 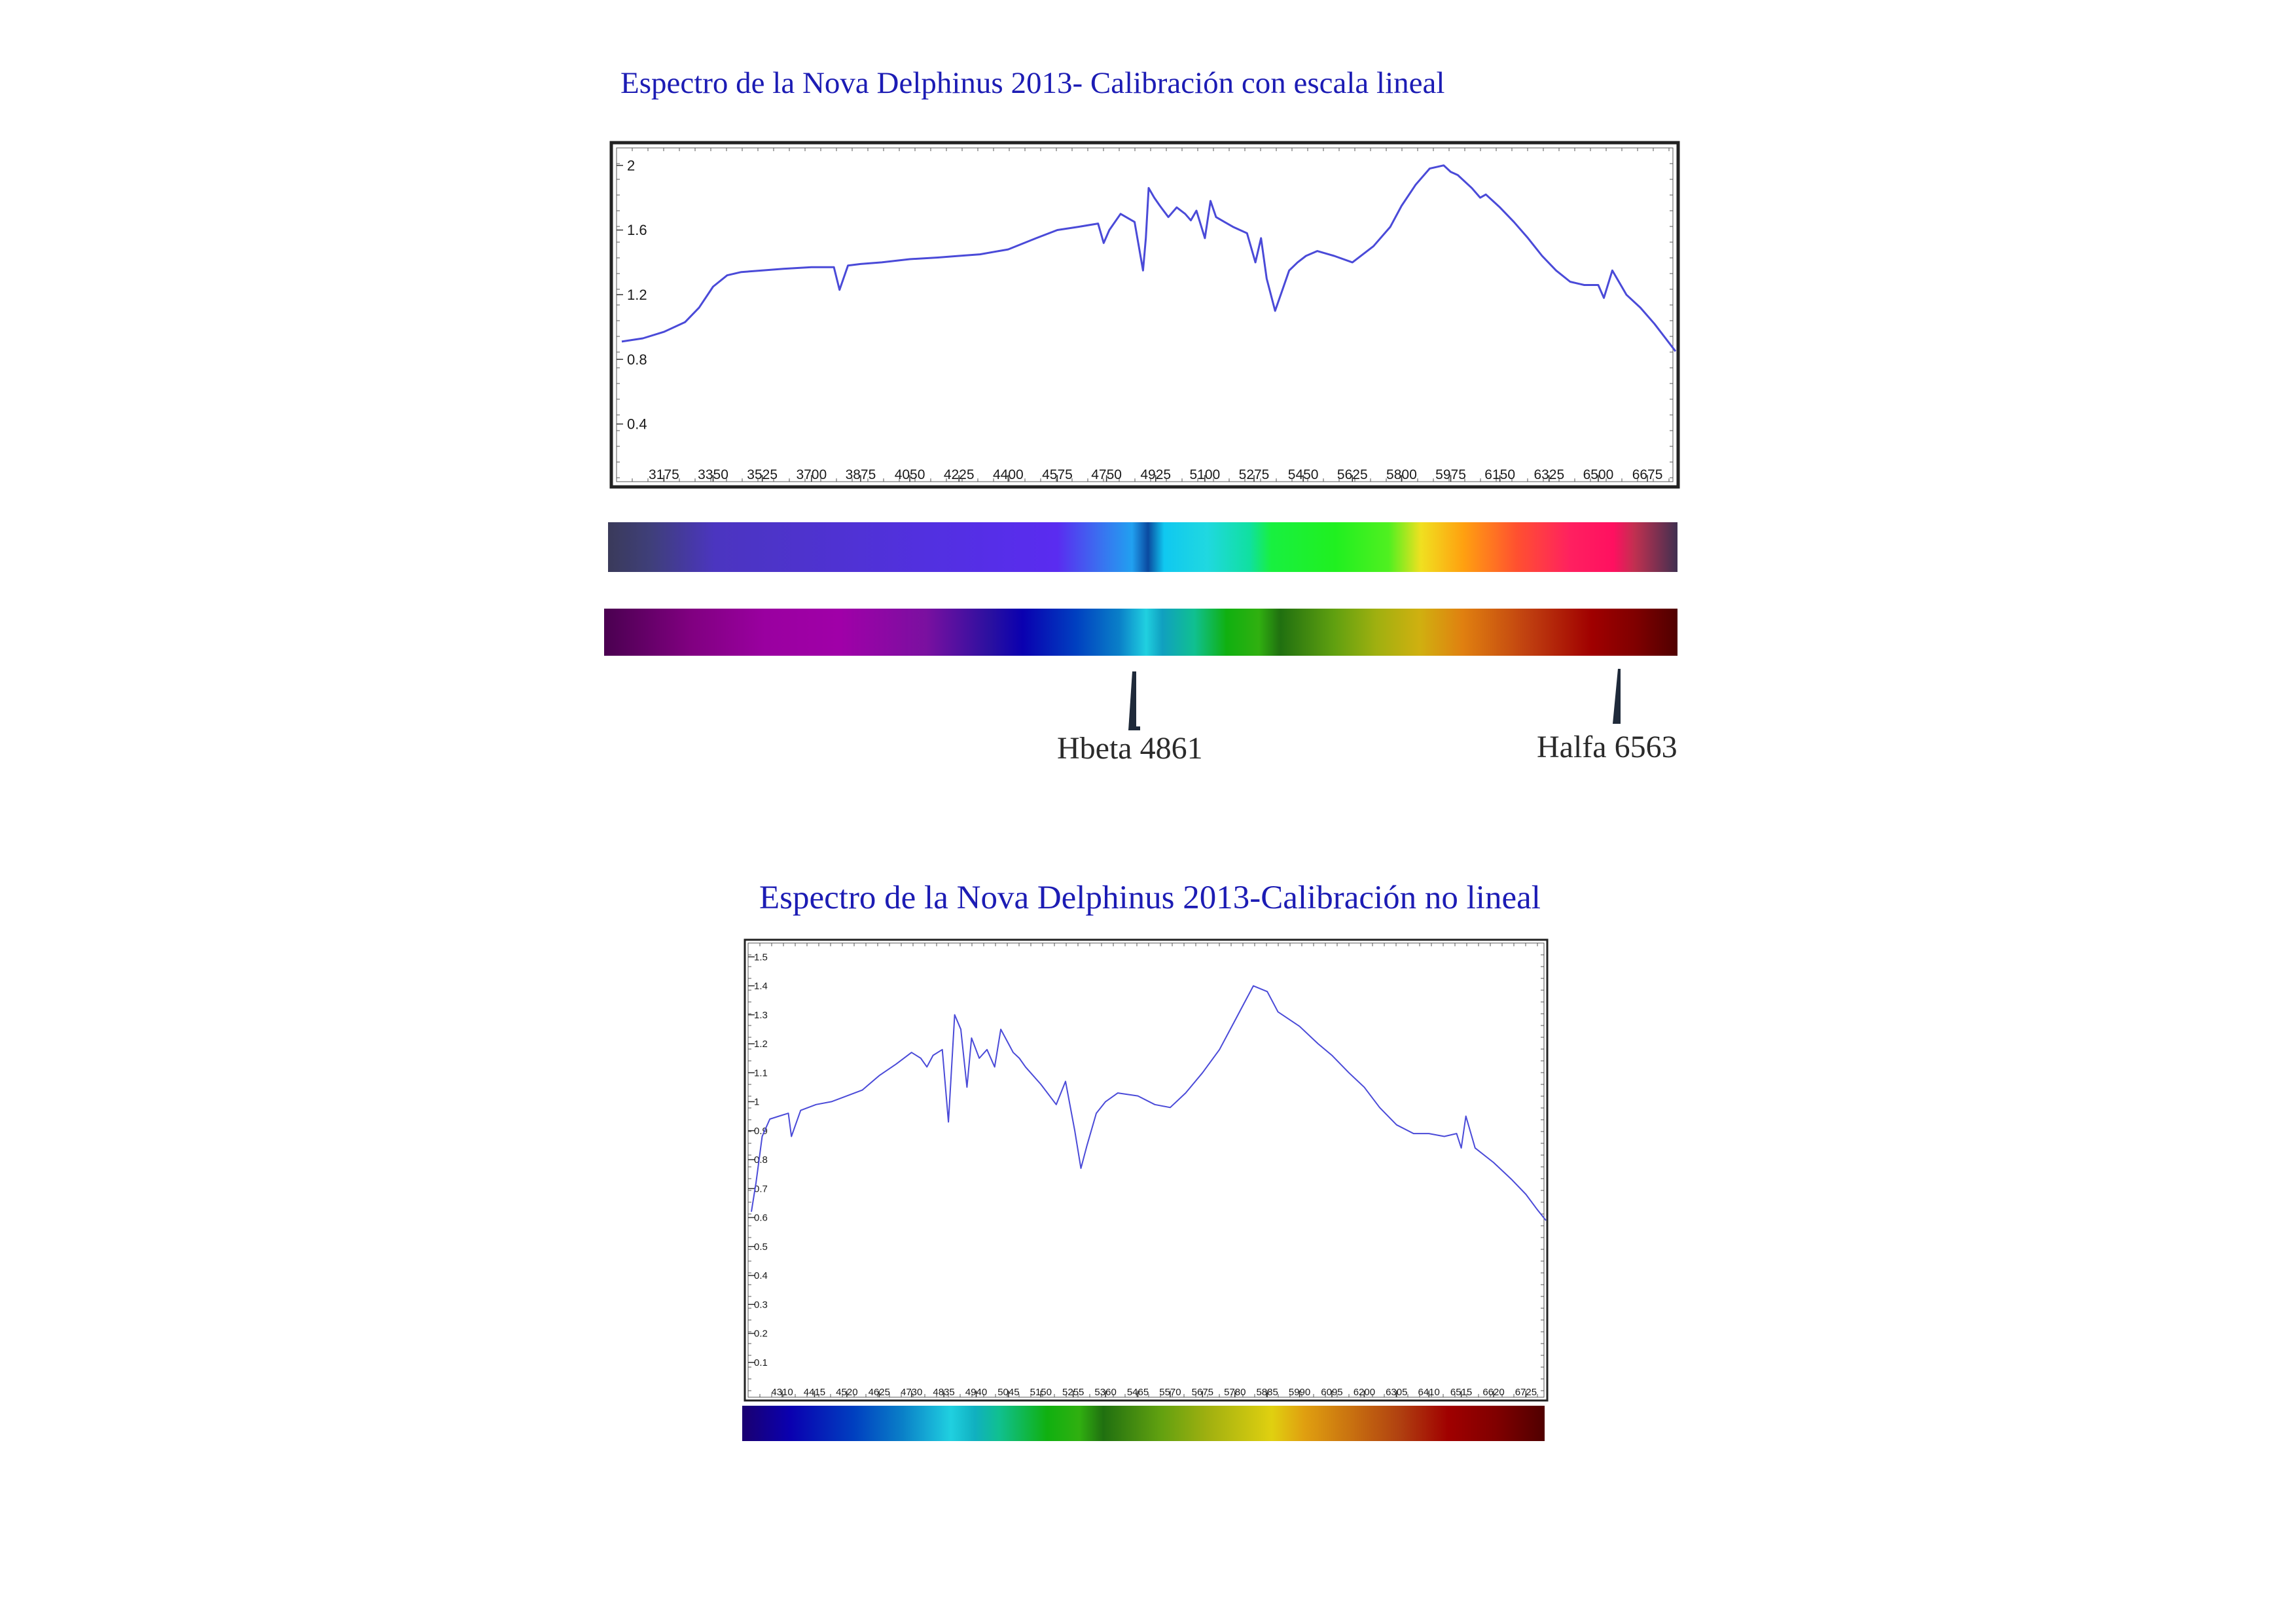 I want to click on x-tick-label: 5675, so click(x=1202, y=1392).